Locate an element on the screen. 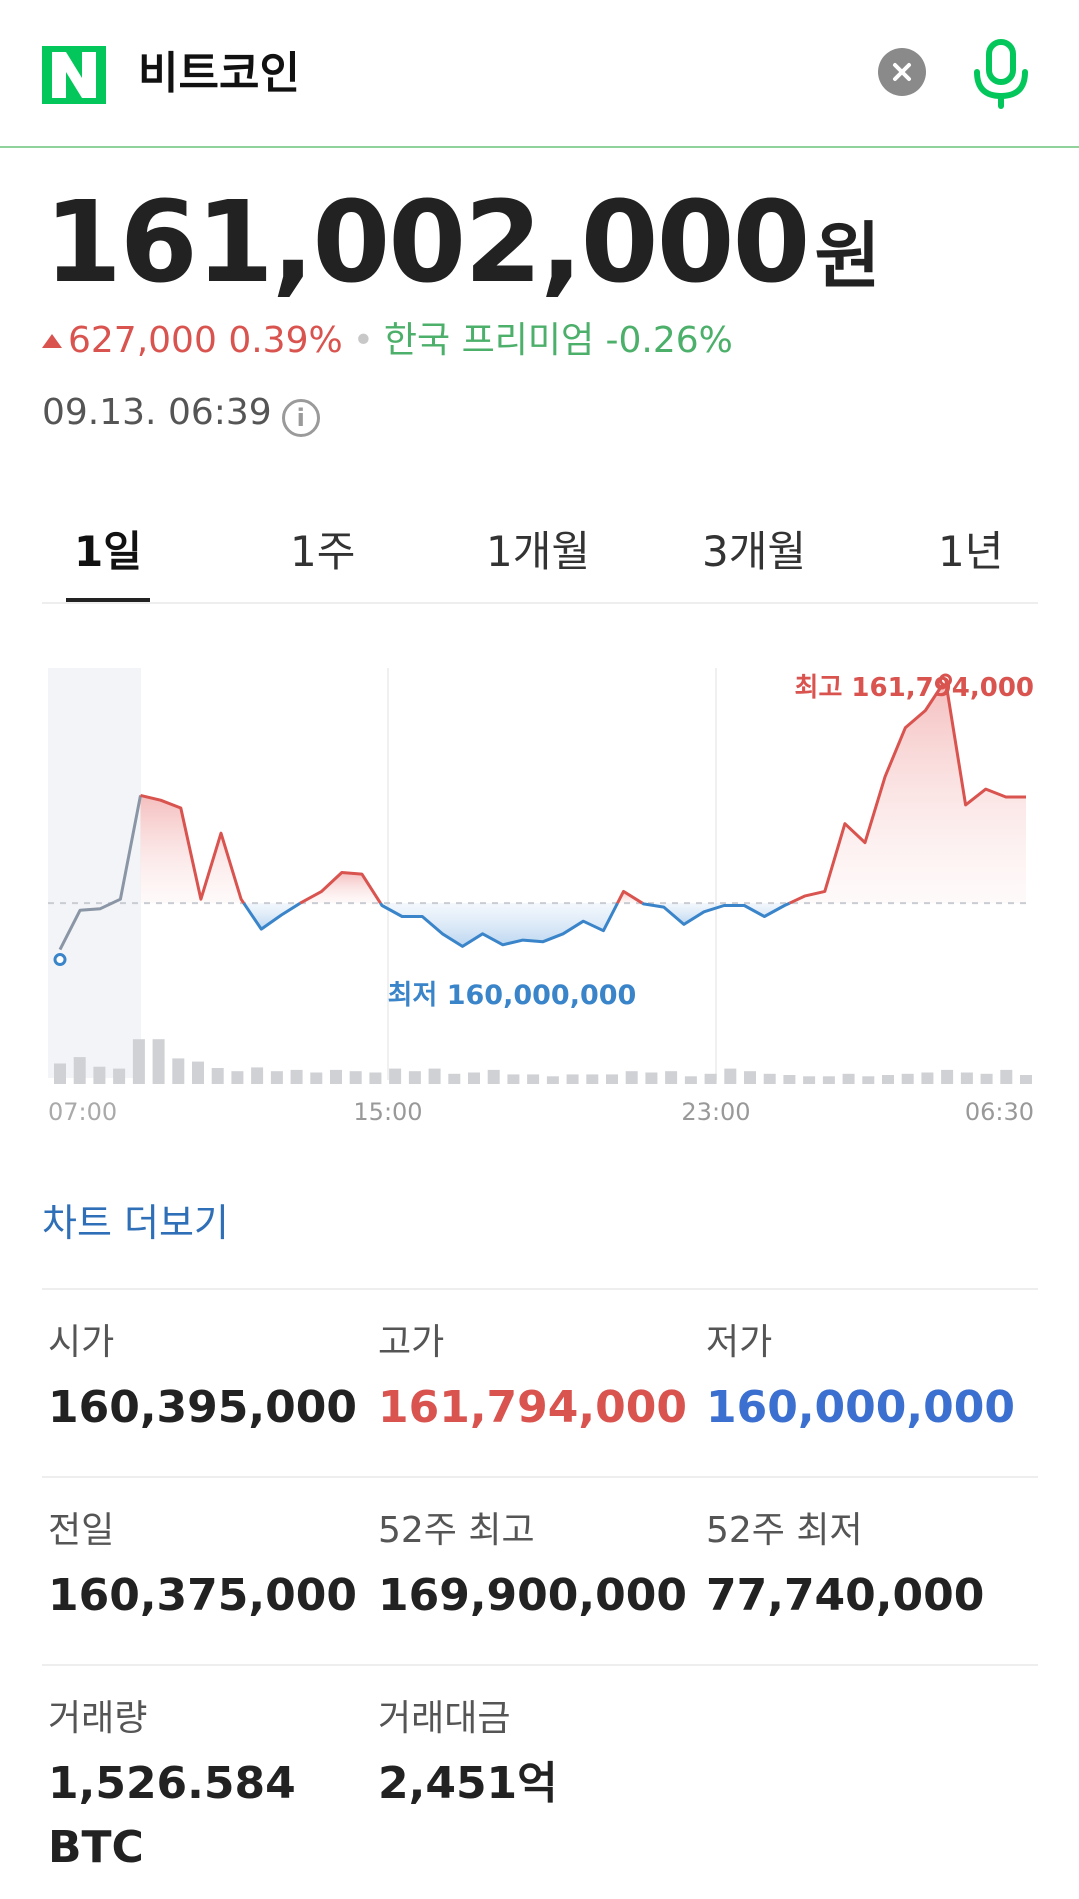  price-line is located at coordinates (542, 814).